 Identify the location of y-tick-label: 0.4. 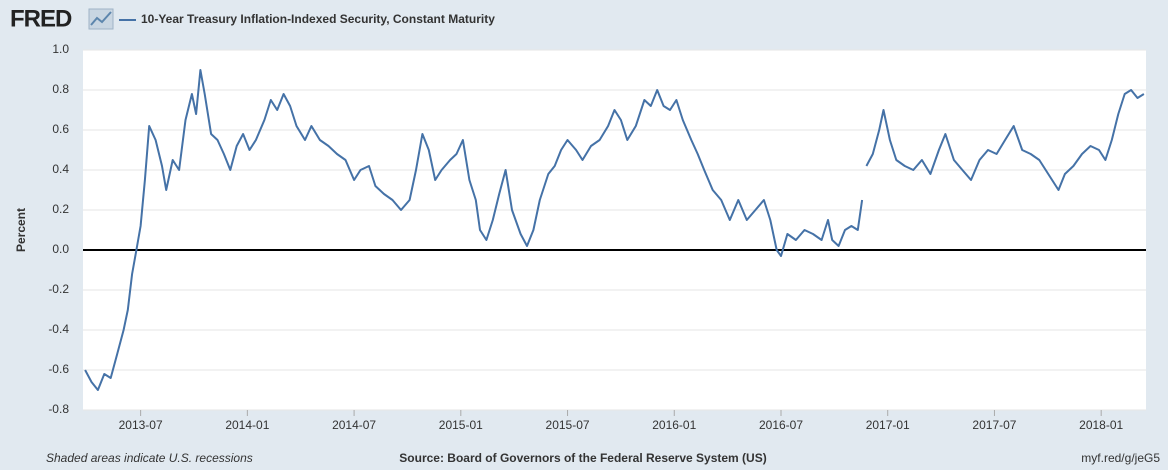
(60, 169).